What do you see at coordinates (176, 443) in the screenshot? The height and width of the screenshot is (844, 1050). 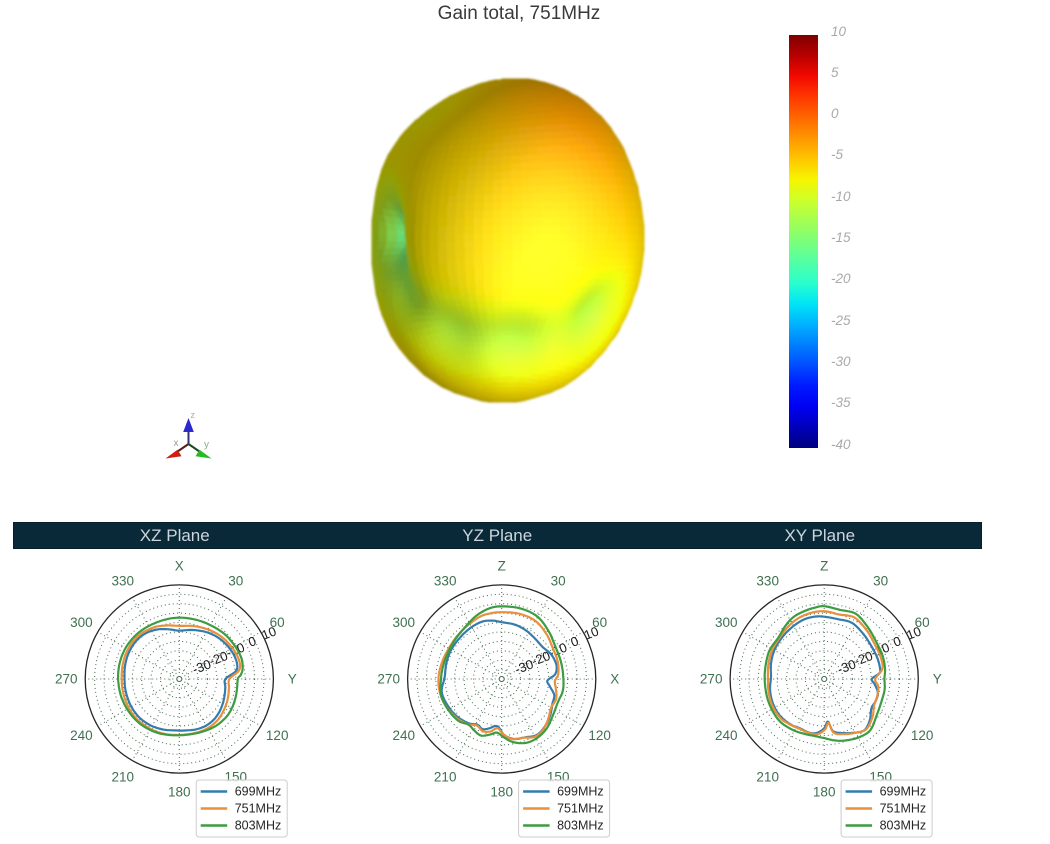 I see `svg-text: x` at bounding box center [176, 443].